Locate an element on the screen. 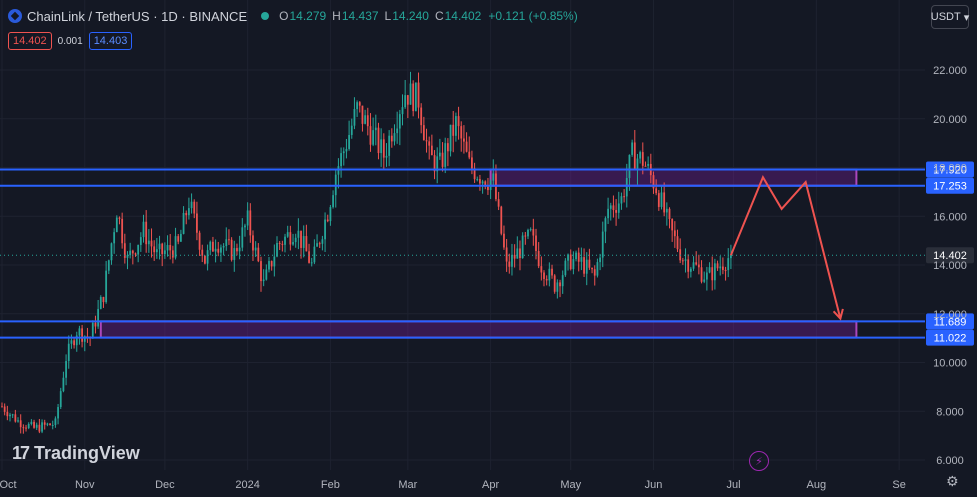 This screenshot has height=497, width=977. tradingview-wordmark: TradingView is located at coordinates (87, 453).